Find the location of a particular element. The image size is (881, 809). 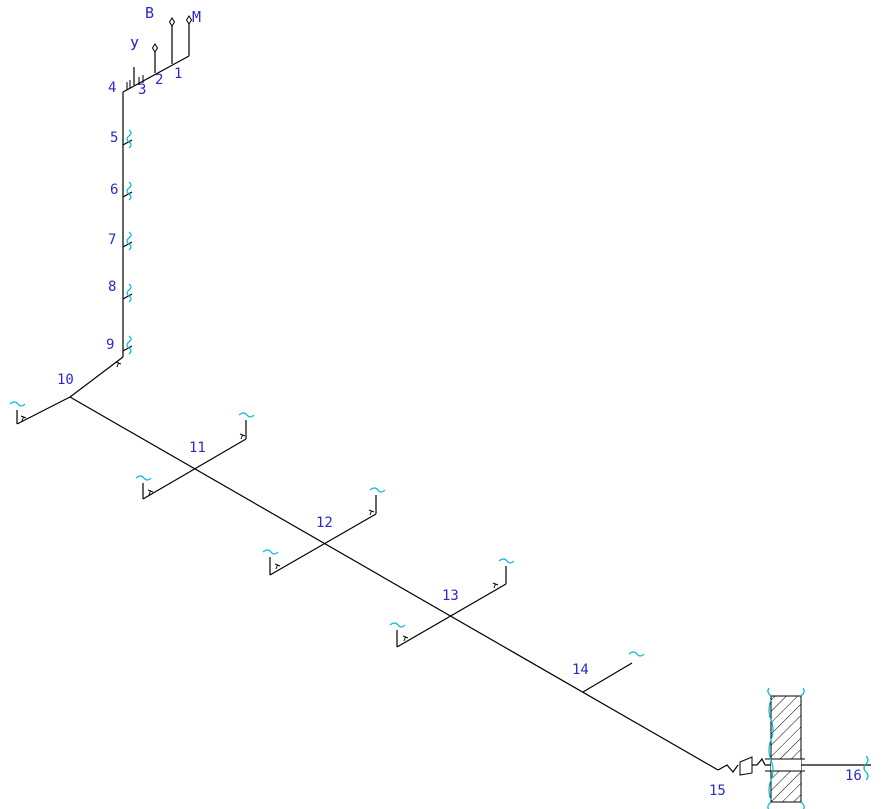

node-label-10: 10 is located at coordinates (65, 380).